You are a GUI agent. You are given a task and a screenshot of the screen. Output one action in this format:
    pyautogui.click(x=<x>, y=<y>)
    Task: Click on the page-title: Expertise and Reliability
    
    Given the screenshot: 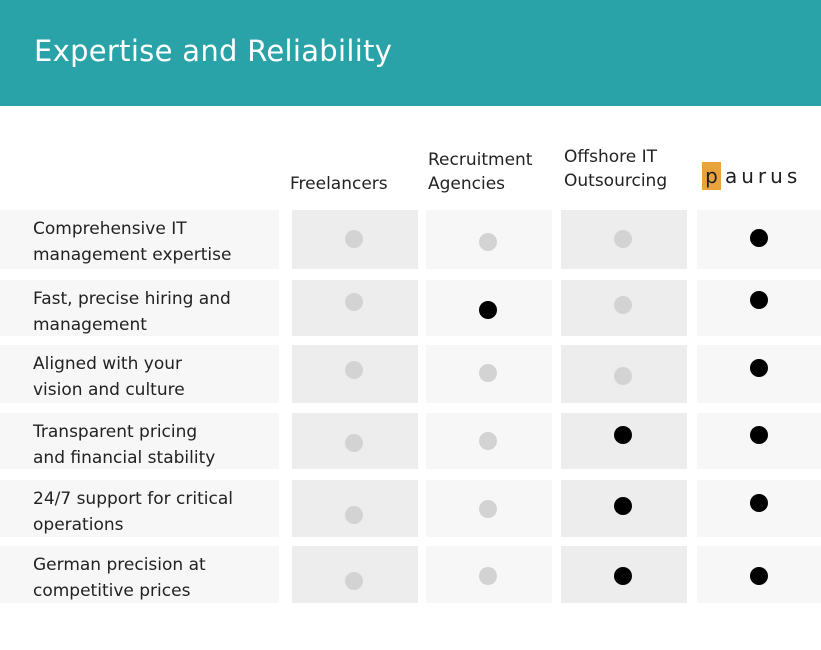 What is the action you would take?
    pyautogui.click(x=213, y=51)
    